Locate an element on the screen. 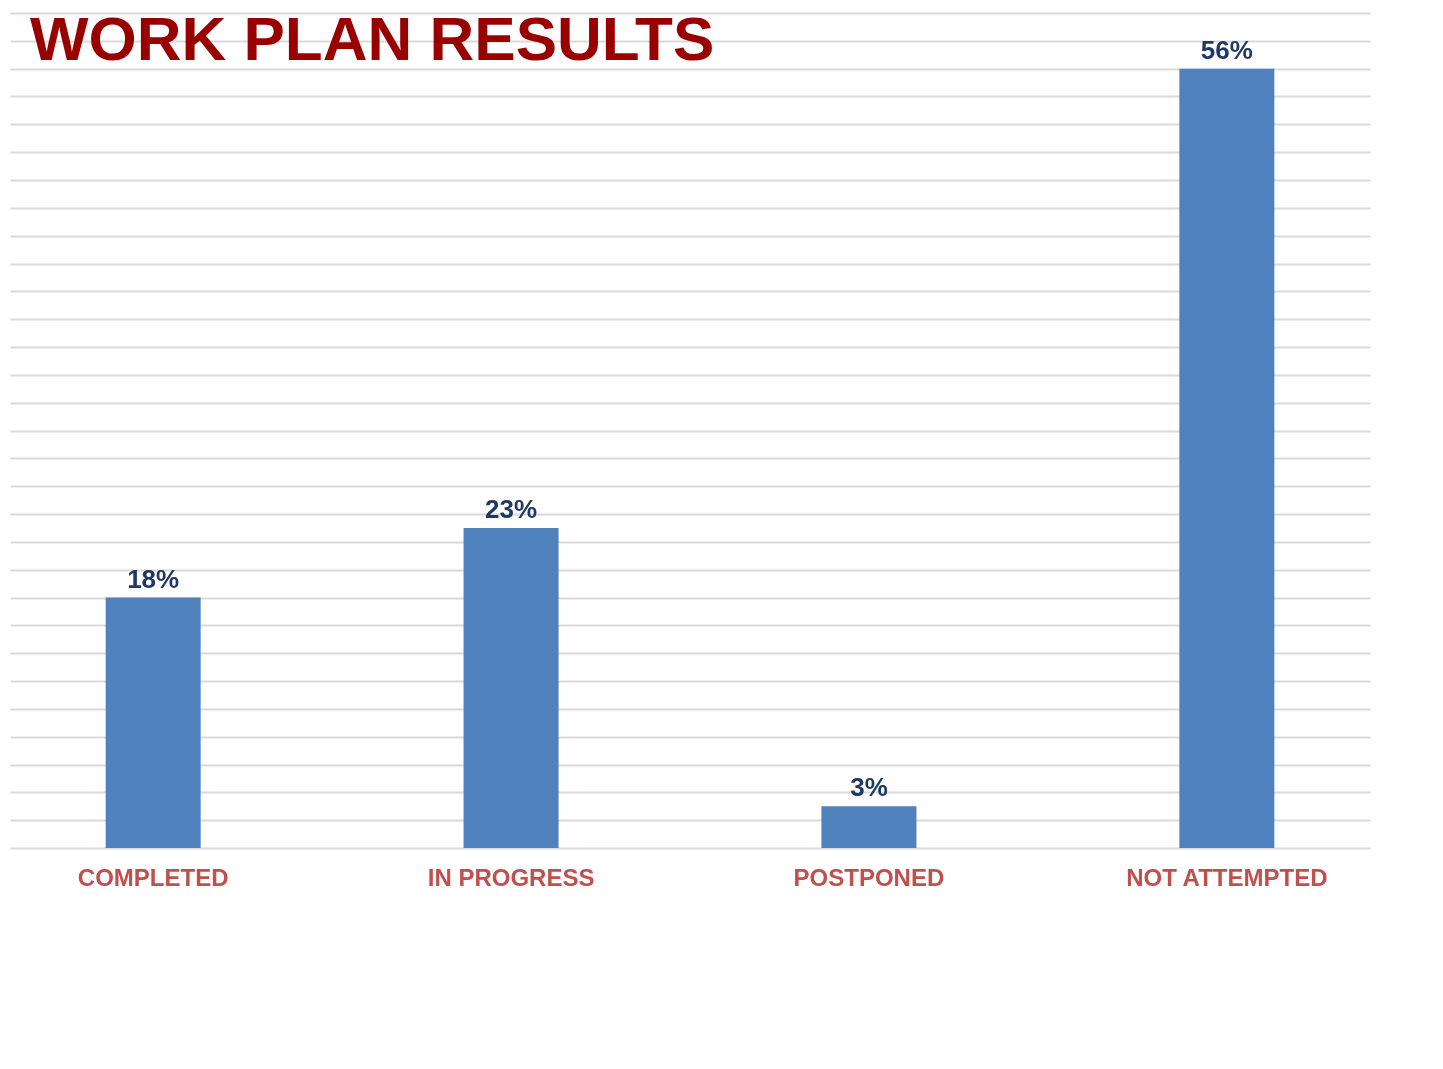 This screenshot has width=1443, height=1069. x-tick-label: COMPLETED is located at coordinates (153, 877).